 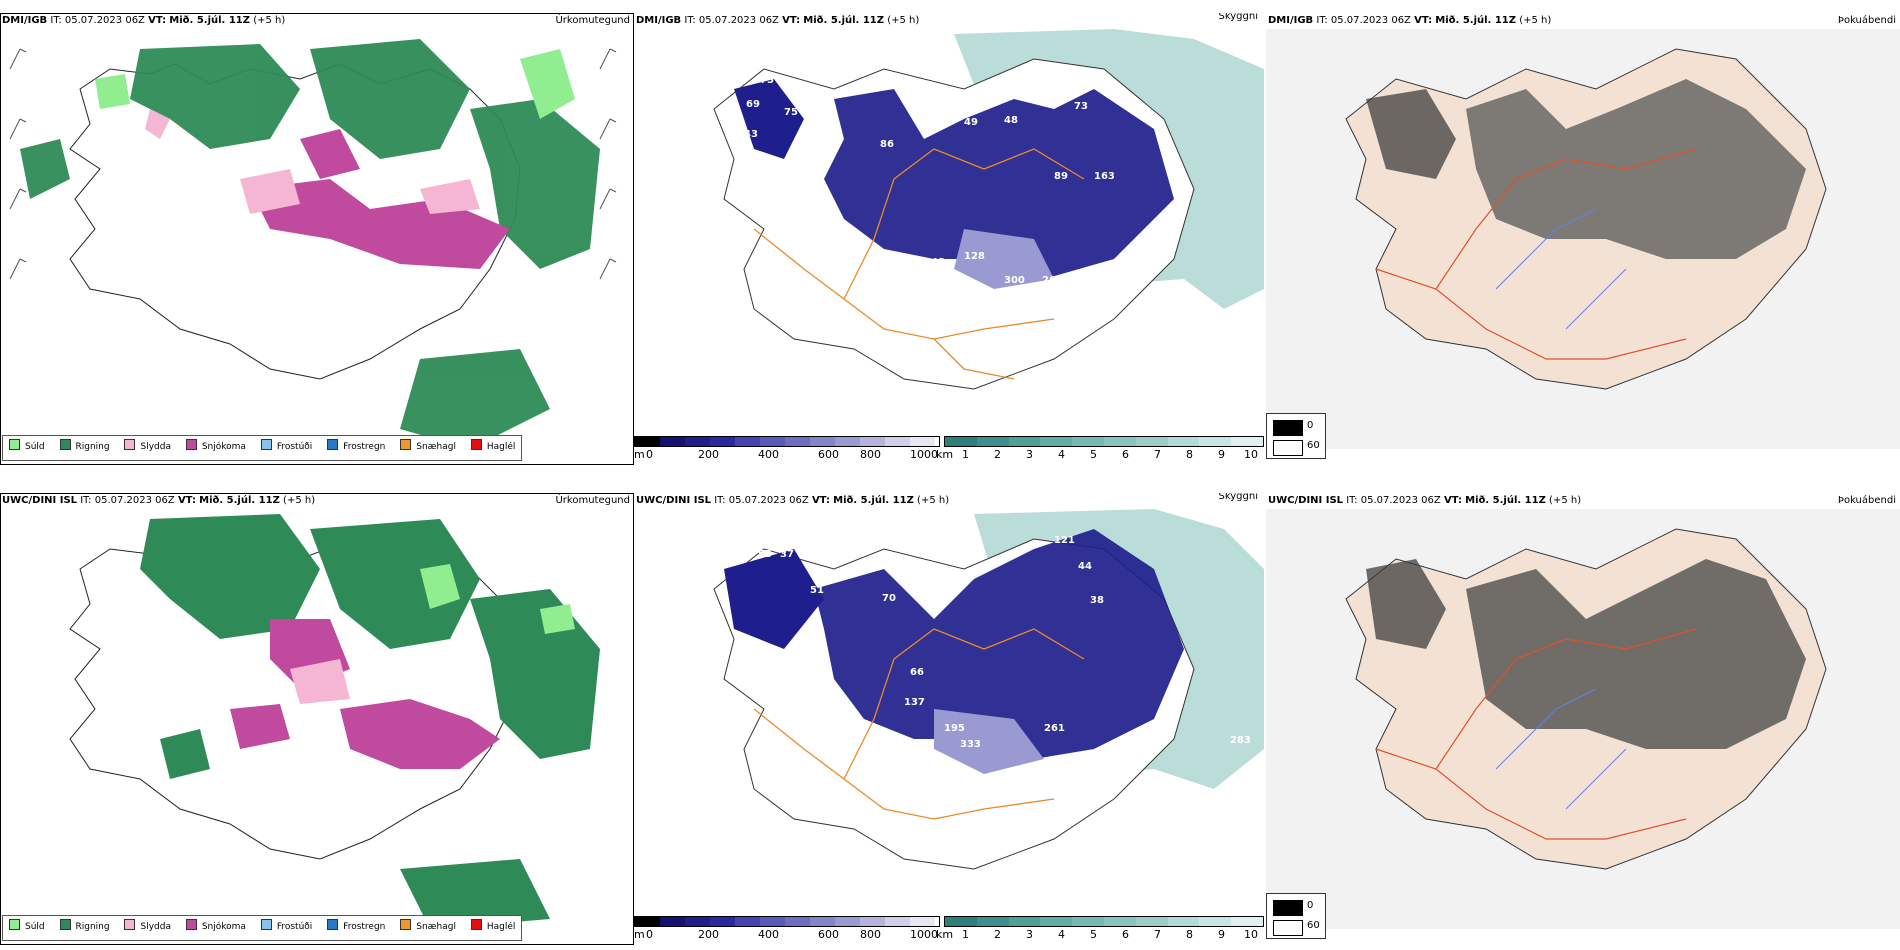 I want to click on height-colorbar: m 0 200 400 600 800 1000, so click(x=787, y=450).